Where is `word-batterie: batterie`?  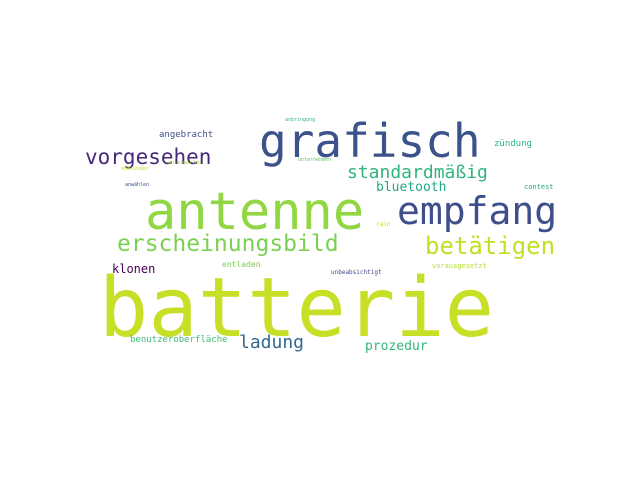
word-batterie: batterie is located at coordinates (296, 308).